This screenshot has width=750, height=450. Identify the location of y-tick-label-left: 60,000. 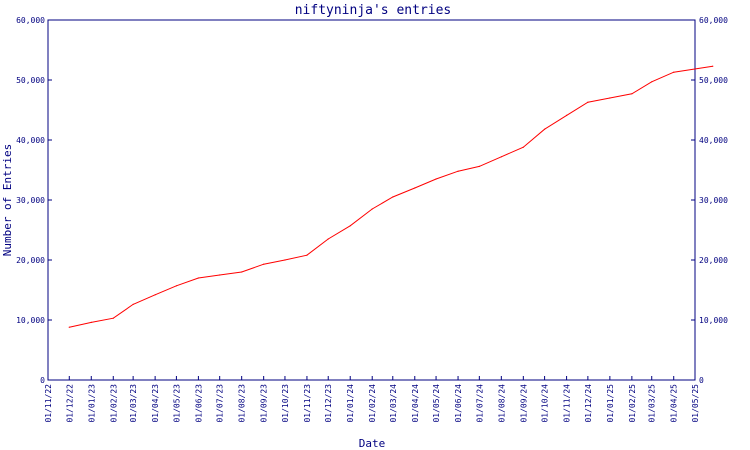
(30, 20).